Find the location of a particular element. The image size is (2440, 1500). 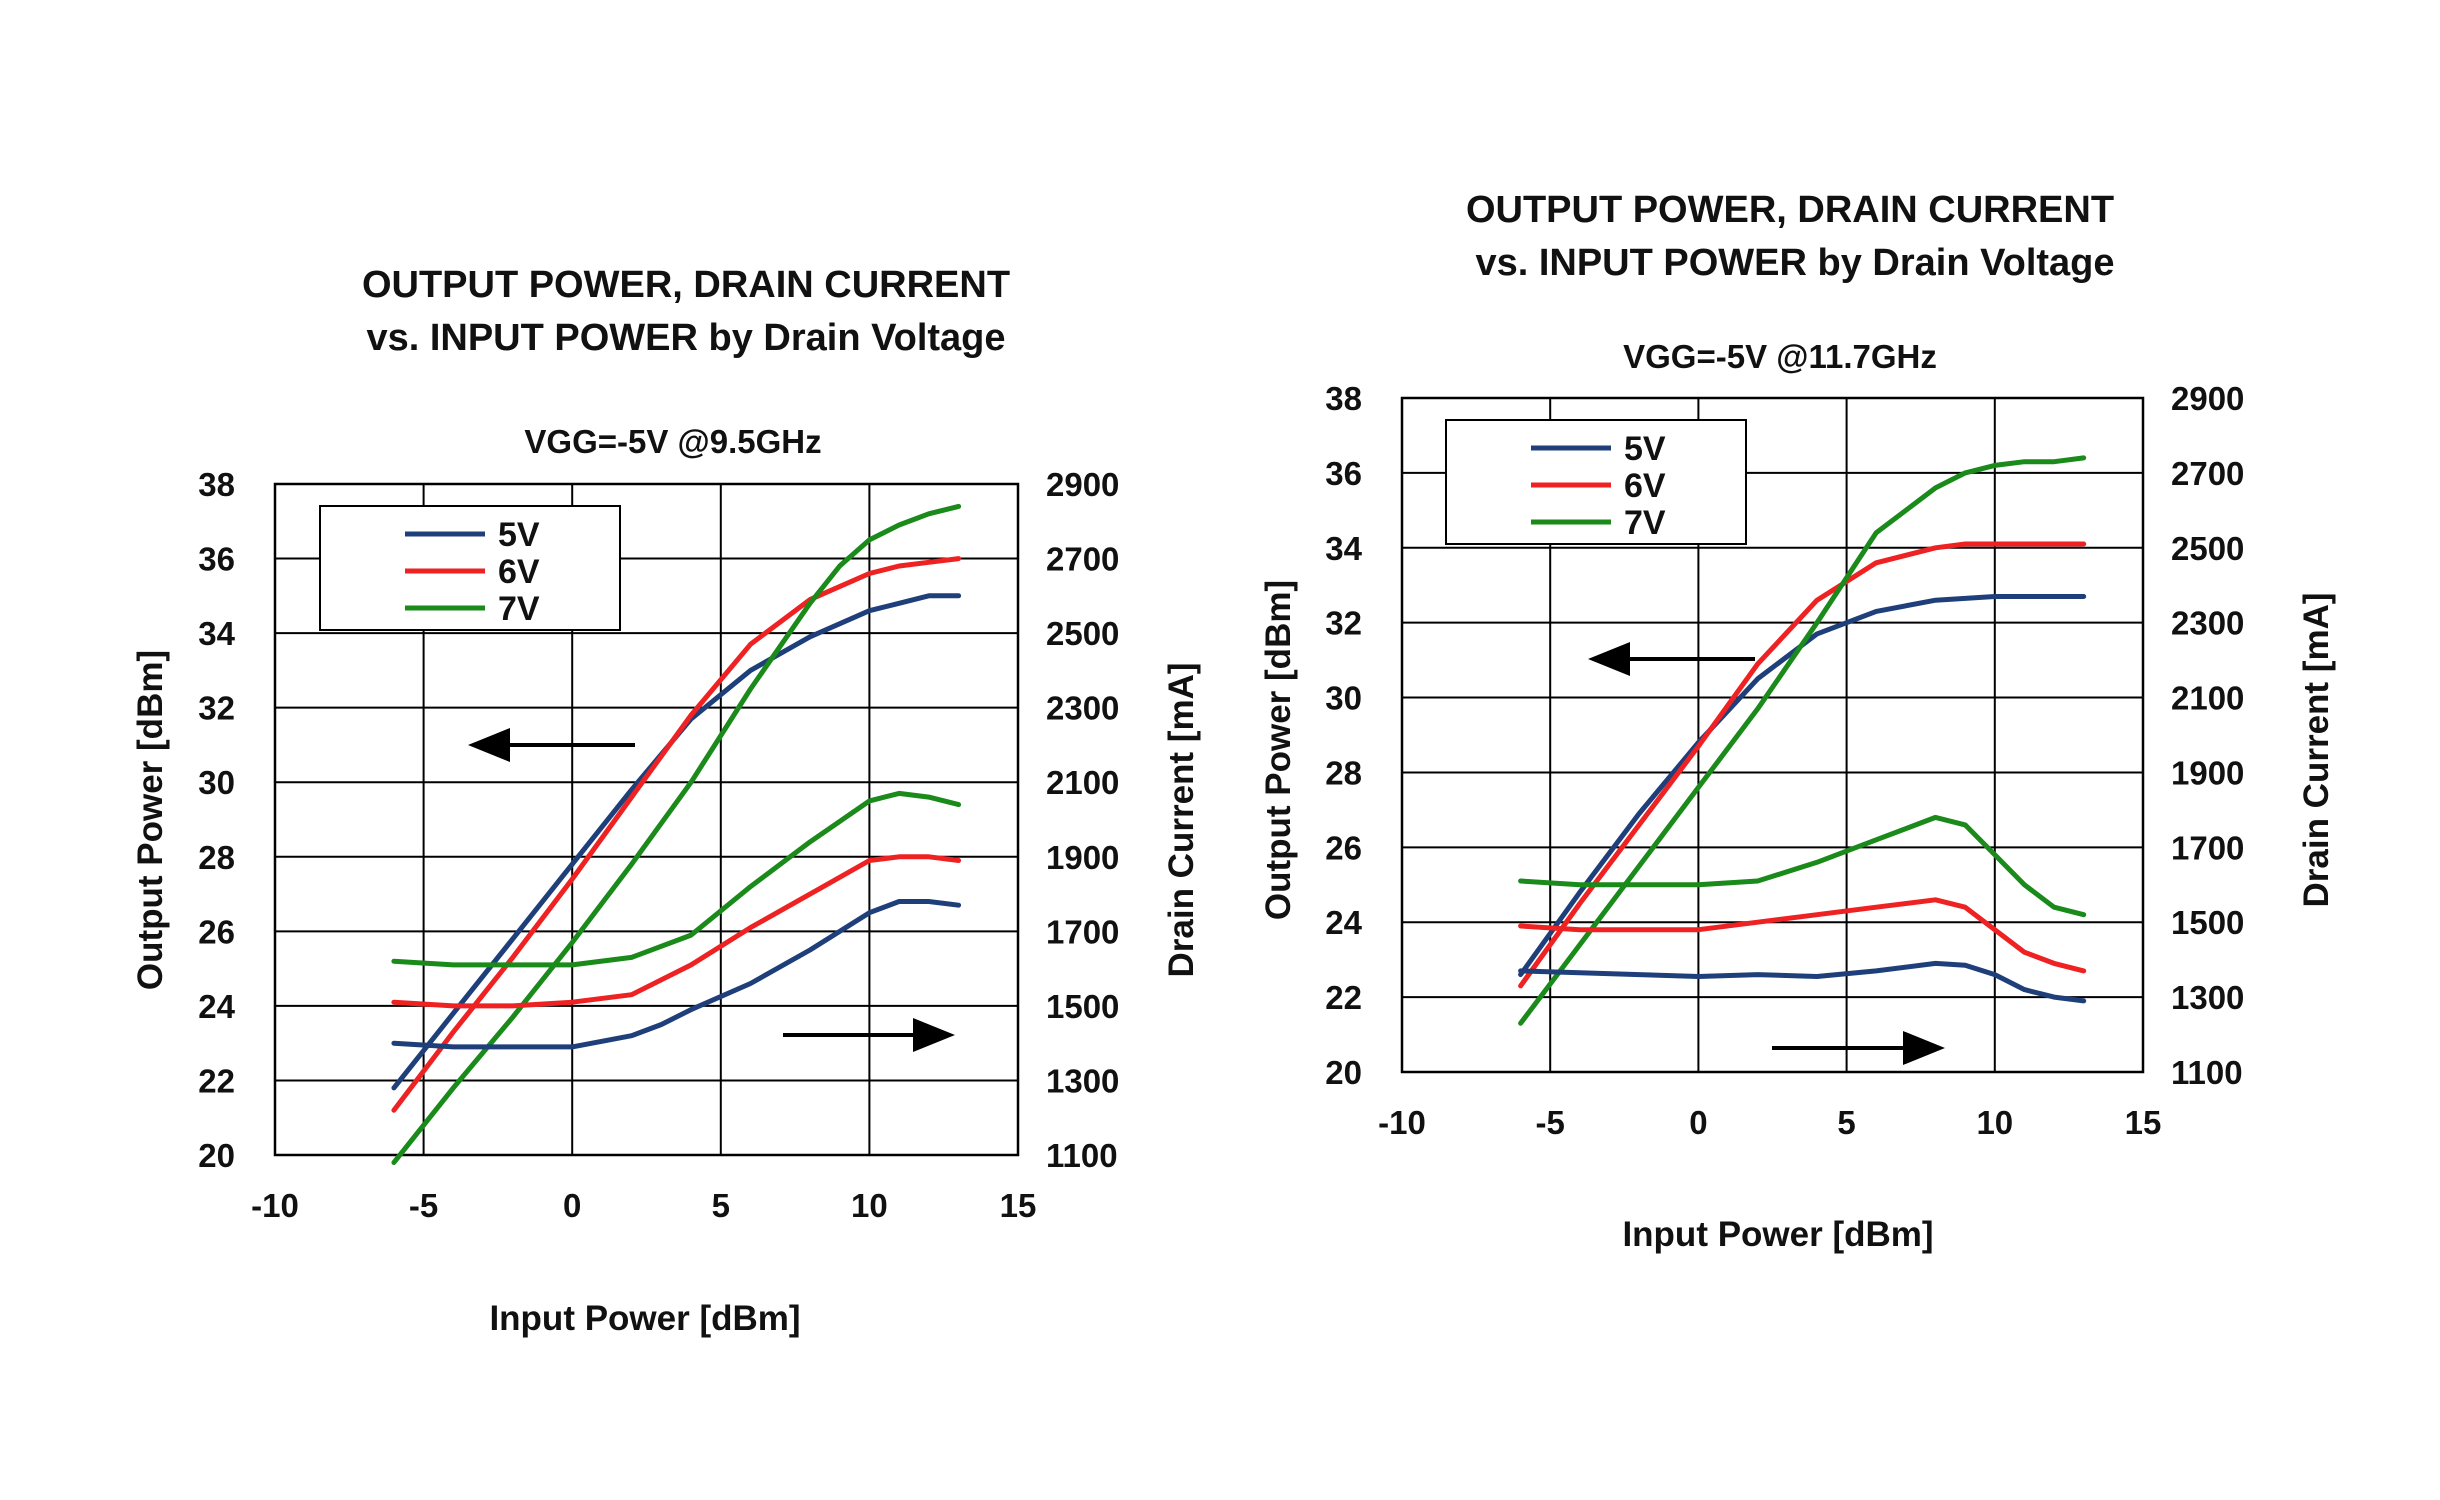

grid is located at coordinates (1772, 735).